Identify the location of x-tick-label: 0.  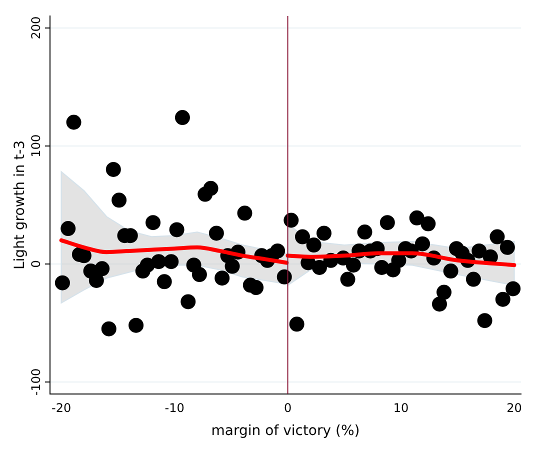
(288, 408).